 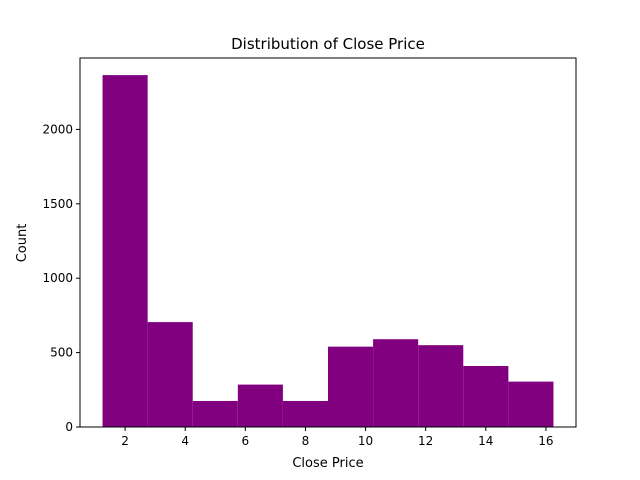 What do you see at coordinates (365, 441) in the screenshot?
I see `x-tick-label: 10` at bounding box center [365, 441].